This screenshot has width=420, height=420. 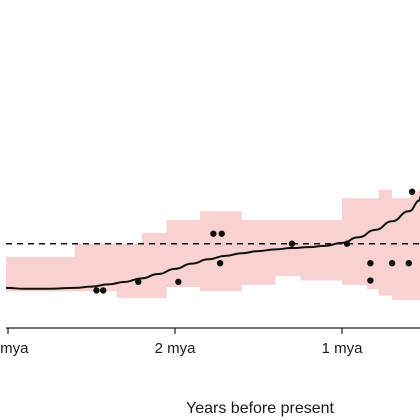 I want to click on x-tick-label: 1 mya, so click(x=343, y=348).